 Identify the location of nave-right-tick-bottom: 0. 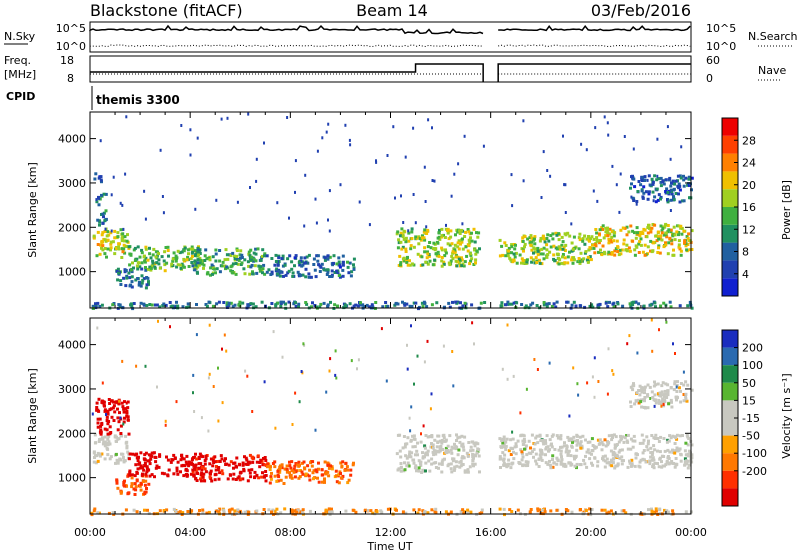
(709, 78).